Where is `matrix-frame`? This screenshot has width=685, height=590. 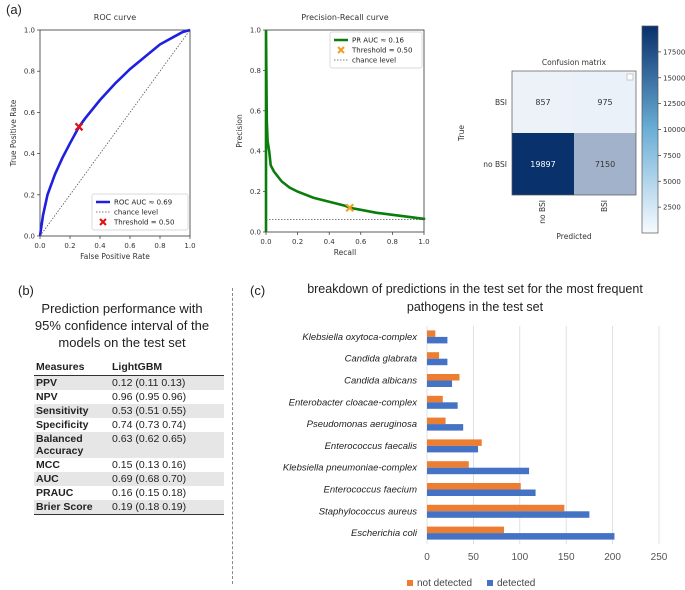
matrix-frame is located at coordinates (574, 133).